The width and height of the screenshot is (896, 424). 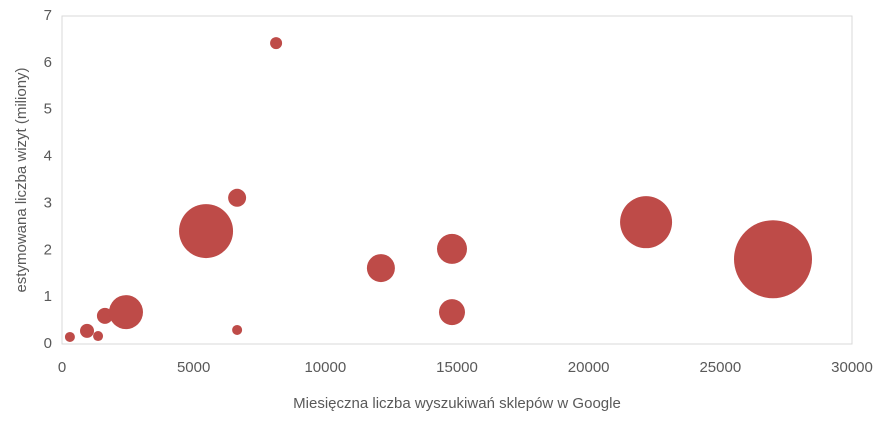 I want to click on x-tick-label: 0, so click(x=62, y=367).